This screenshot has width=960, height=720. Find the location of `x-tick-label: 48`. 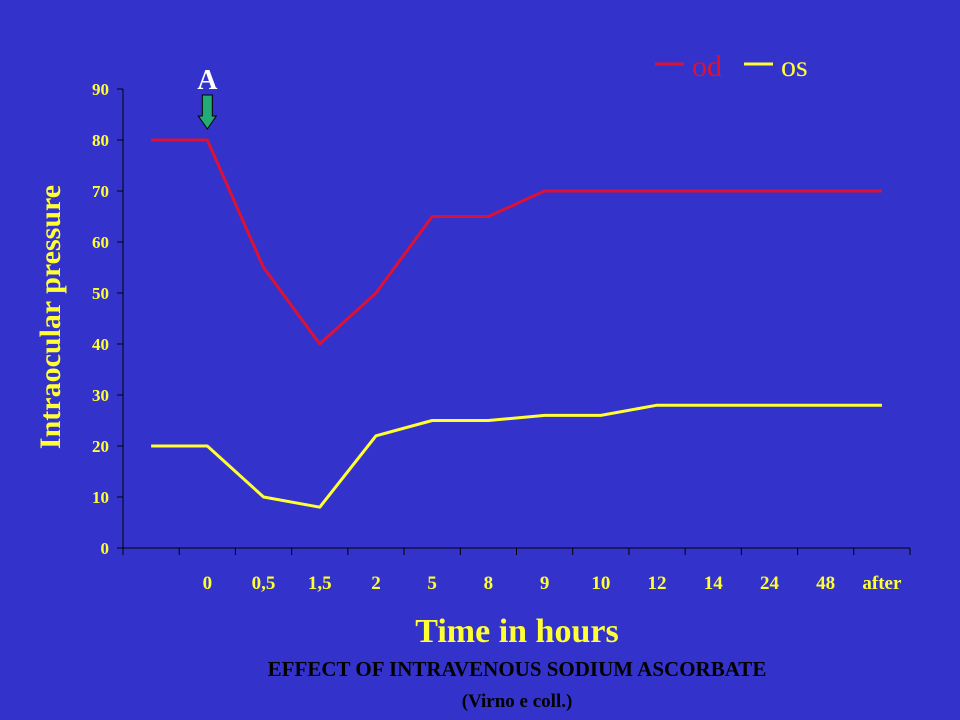

x-tick-label: 48 is located at coordinates (825, 583).